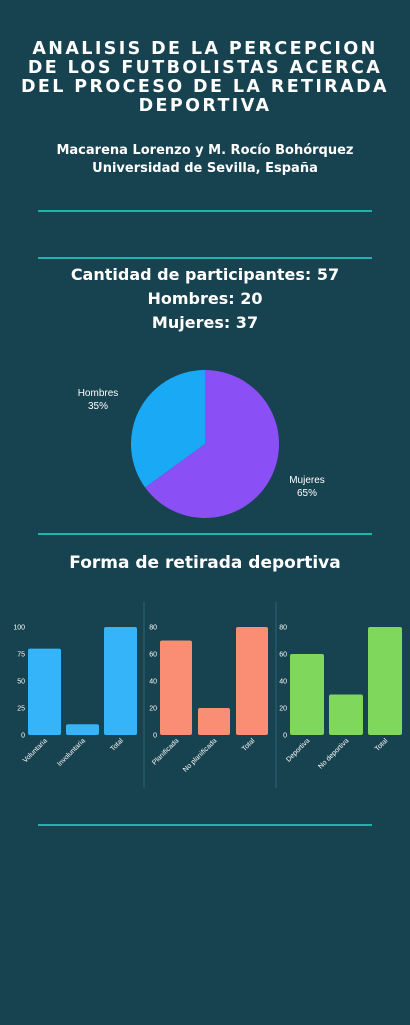  What do you see at coordinates (98, 406) in the screenshot?
I see `pie-value-hombres: 35%` at bounding box center [98, 406].